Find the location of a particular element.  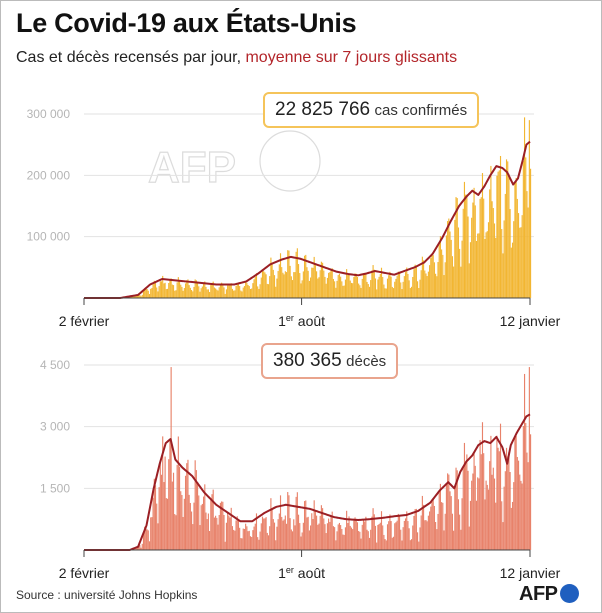

x-tick-label: 1er août is located at coordinates (301, 321).